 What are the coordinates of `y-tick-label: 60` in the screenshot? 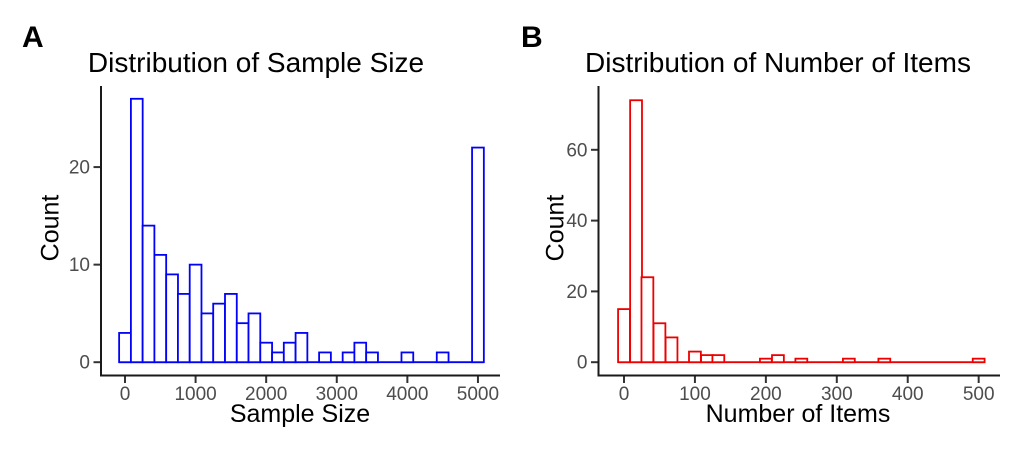 It's located at (576, 150).